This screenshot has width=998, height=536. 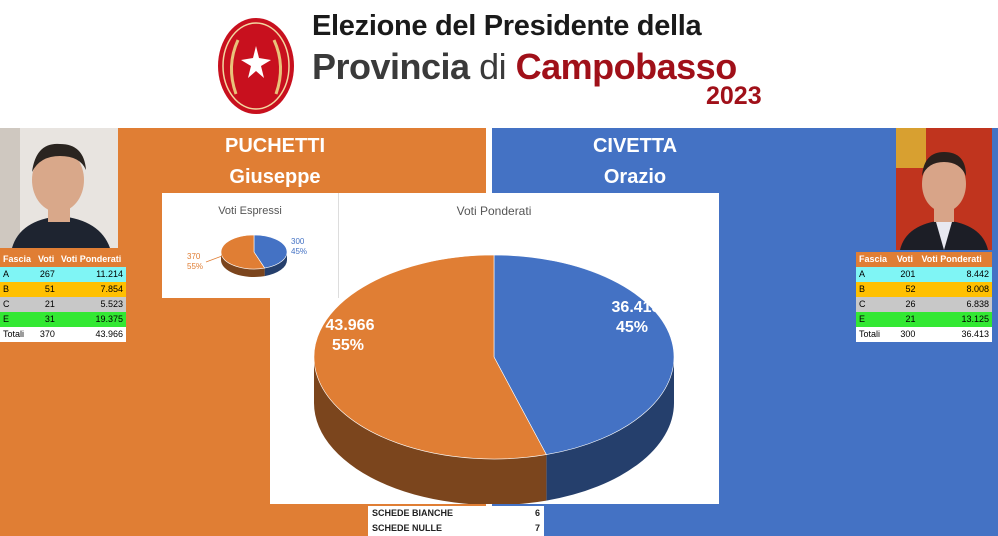 I want to click on table-cell: 13.125, so click(x=955, y=319).